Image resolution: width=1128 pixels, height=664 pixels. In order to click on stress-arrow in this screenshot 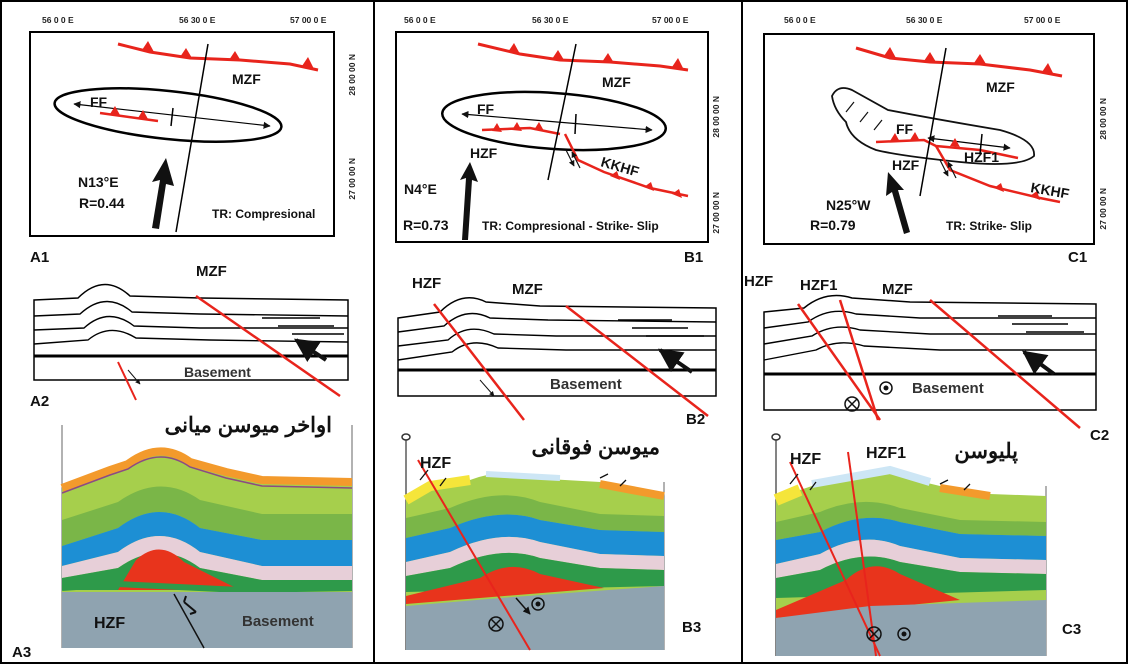, I will do `click(163, 193)`.